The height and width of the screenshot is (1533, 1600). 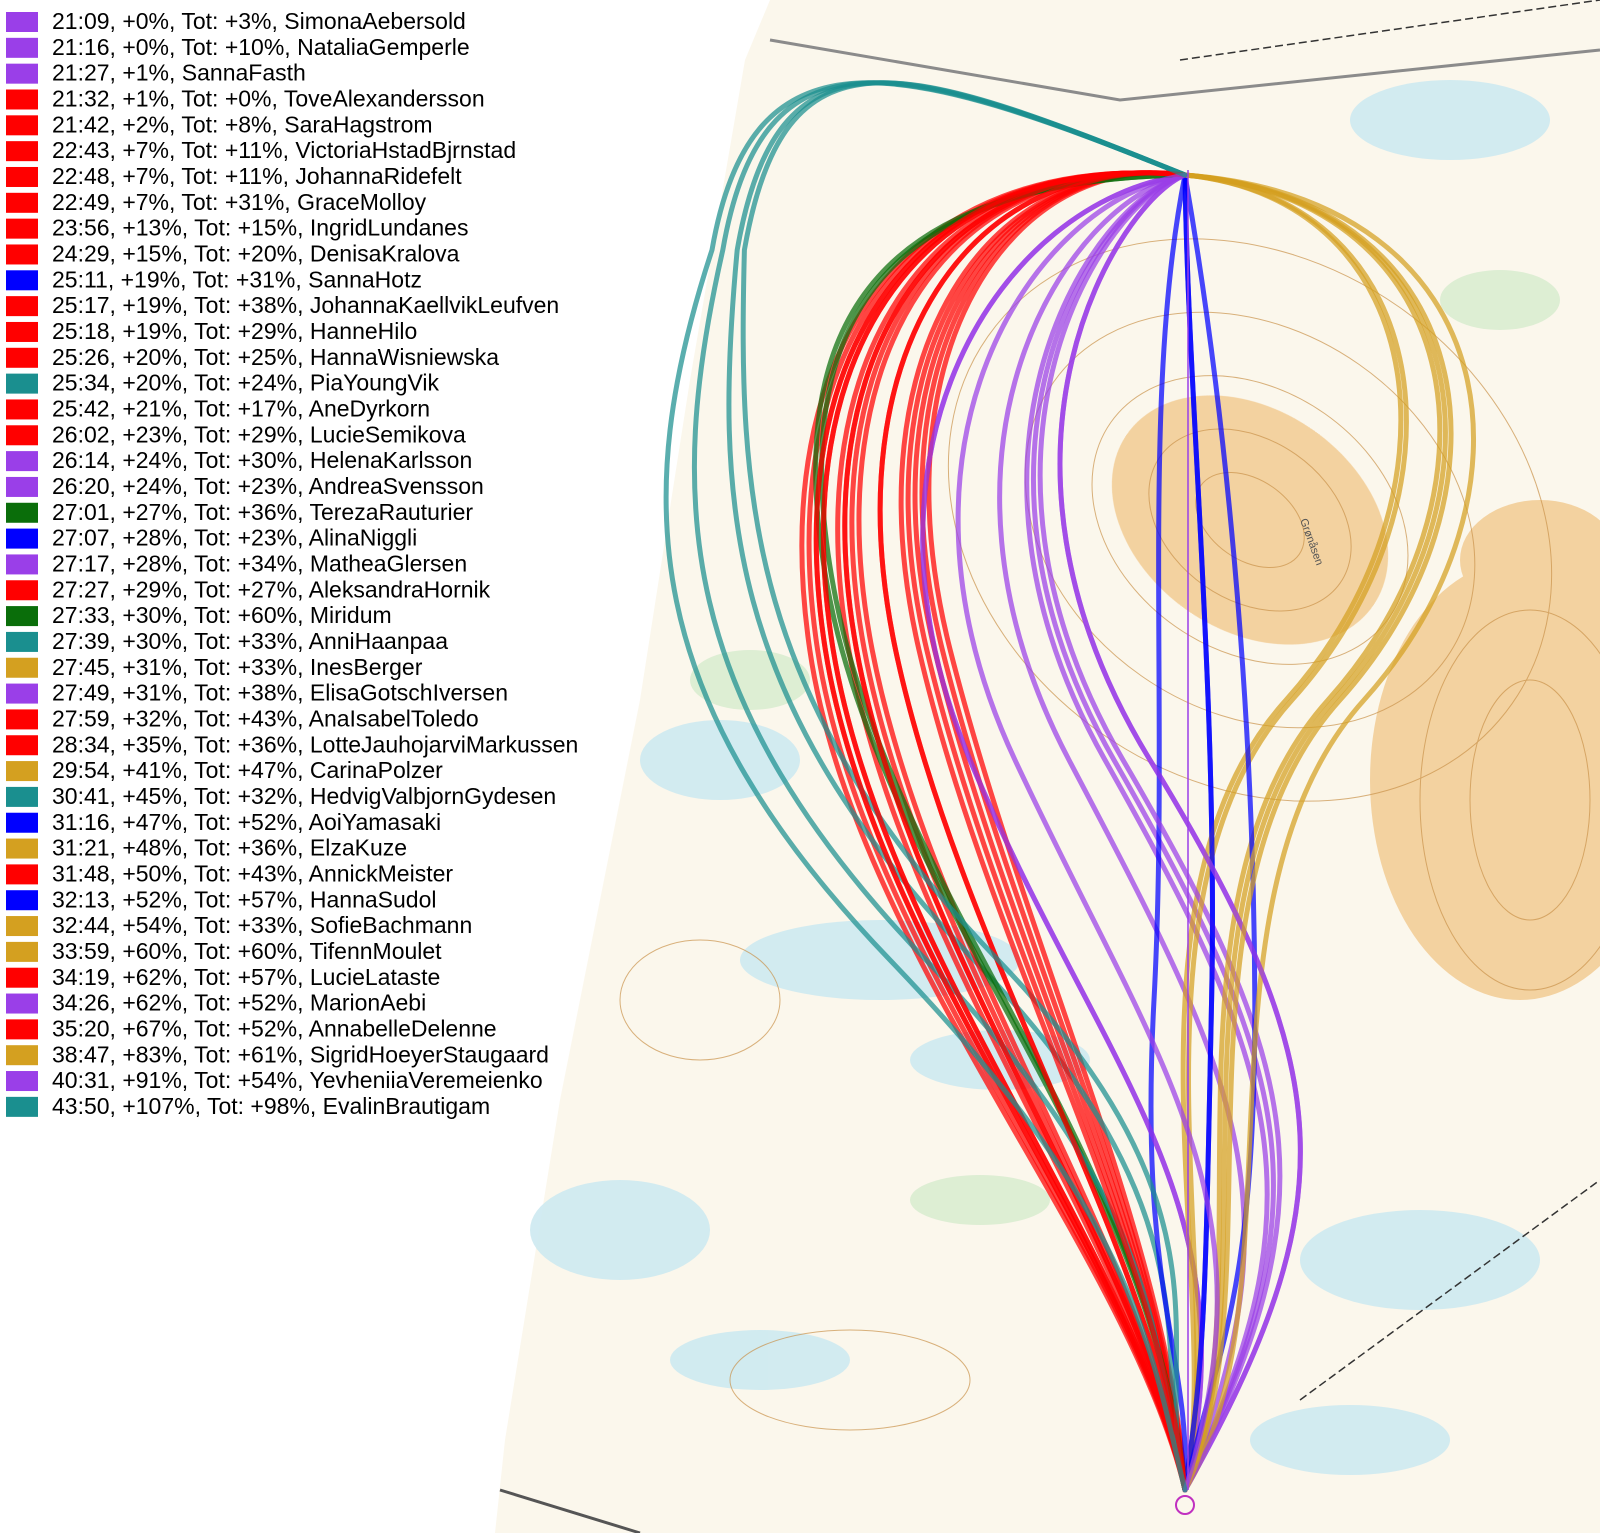 I want to click on legend-label: 32:44, +54%, Tot: +33%, SofieBachmann, so click(x=262, y=925).